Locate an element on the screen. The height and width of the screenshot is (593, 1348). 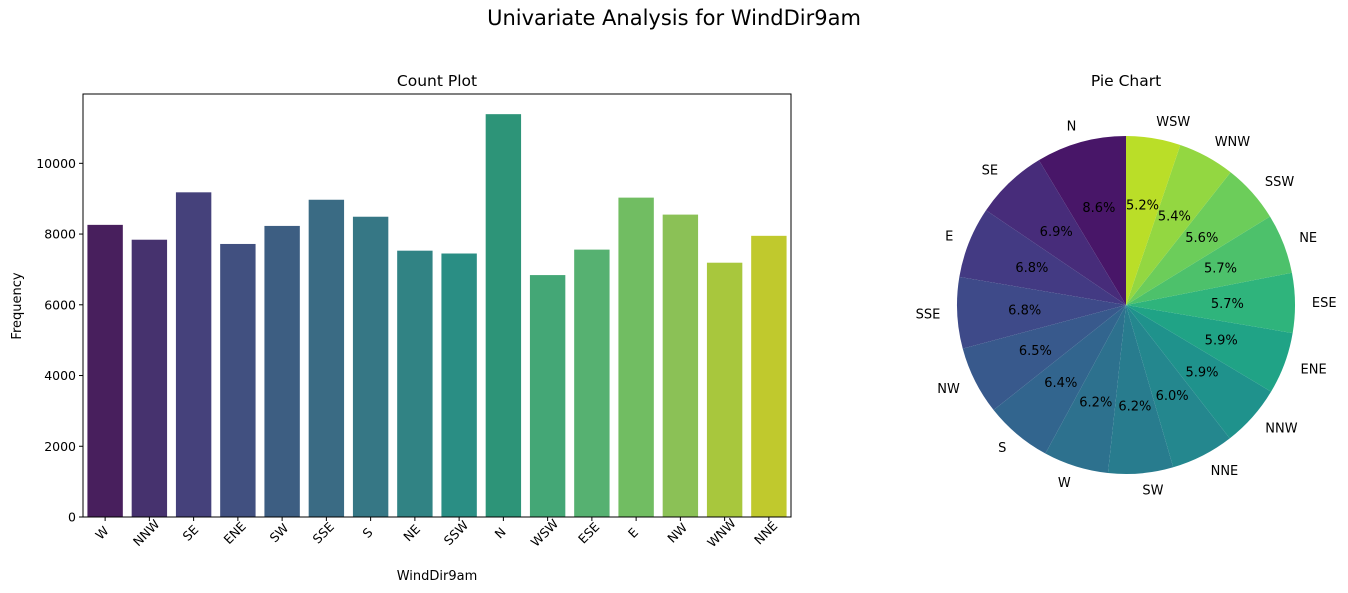
pie-label: SE is located at coordinates (990, 171).